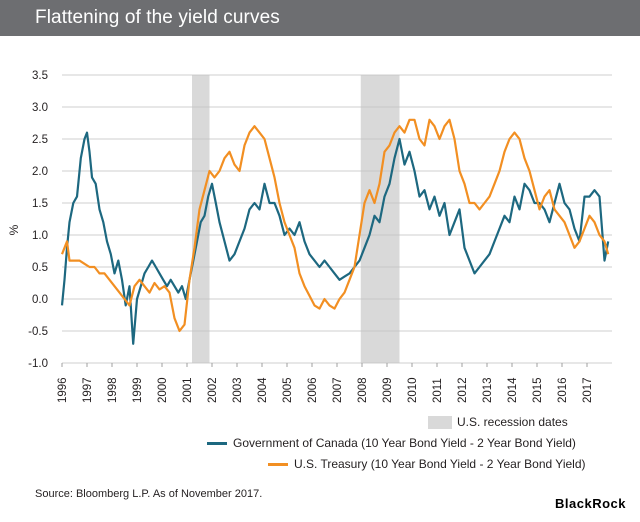 This screenshot has width=640, height=522. I want to click on x-tick-label: 2010, so click(413, 390).